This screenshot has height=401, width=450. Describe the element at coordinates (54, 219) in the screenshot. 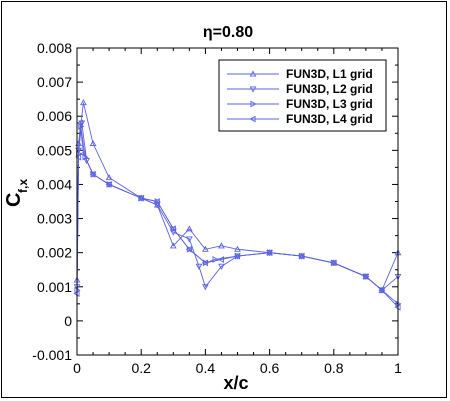

I see `y-tick-label: 0.003` at that location.